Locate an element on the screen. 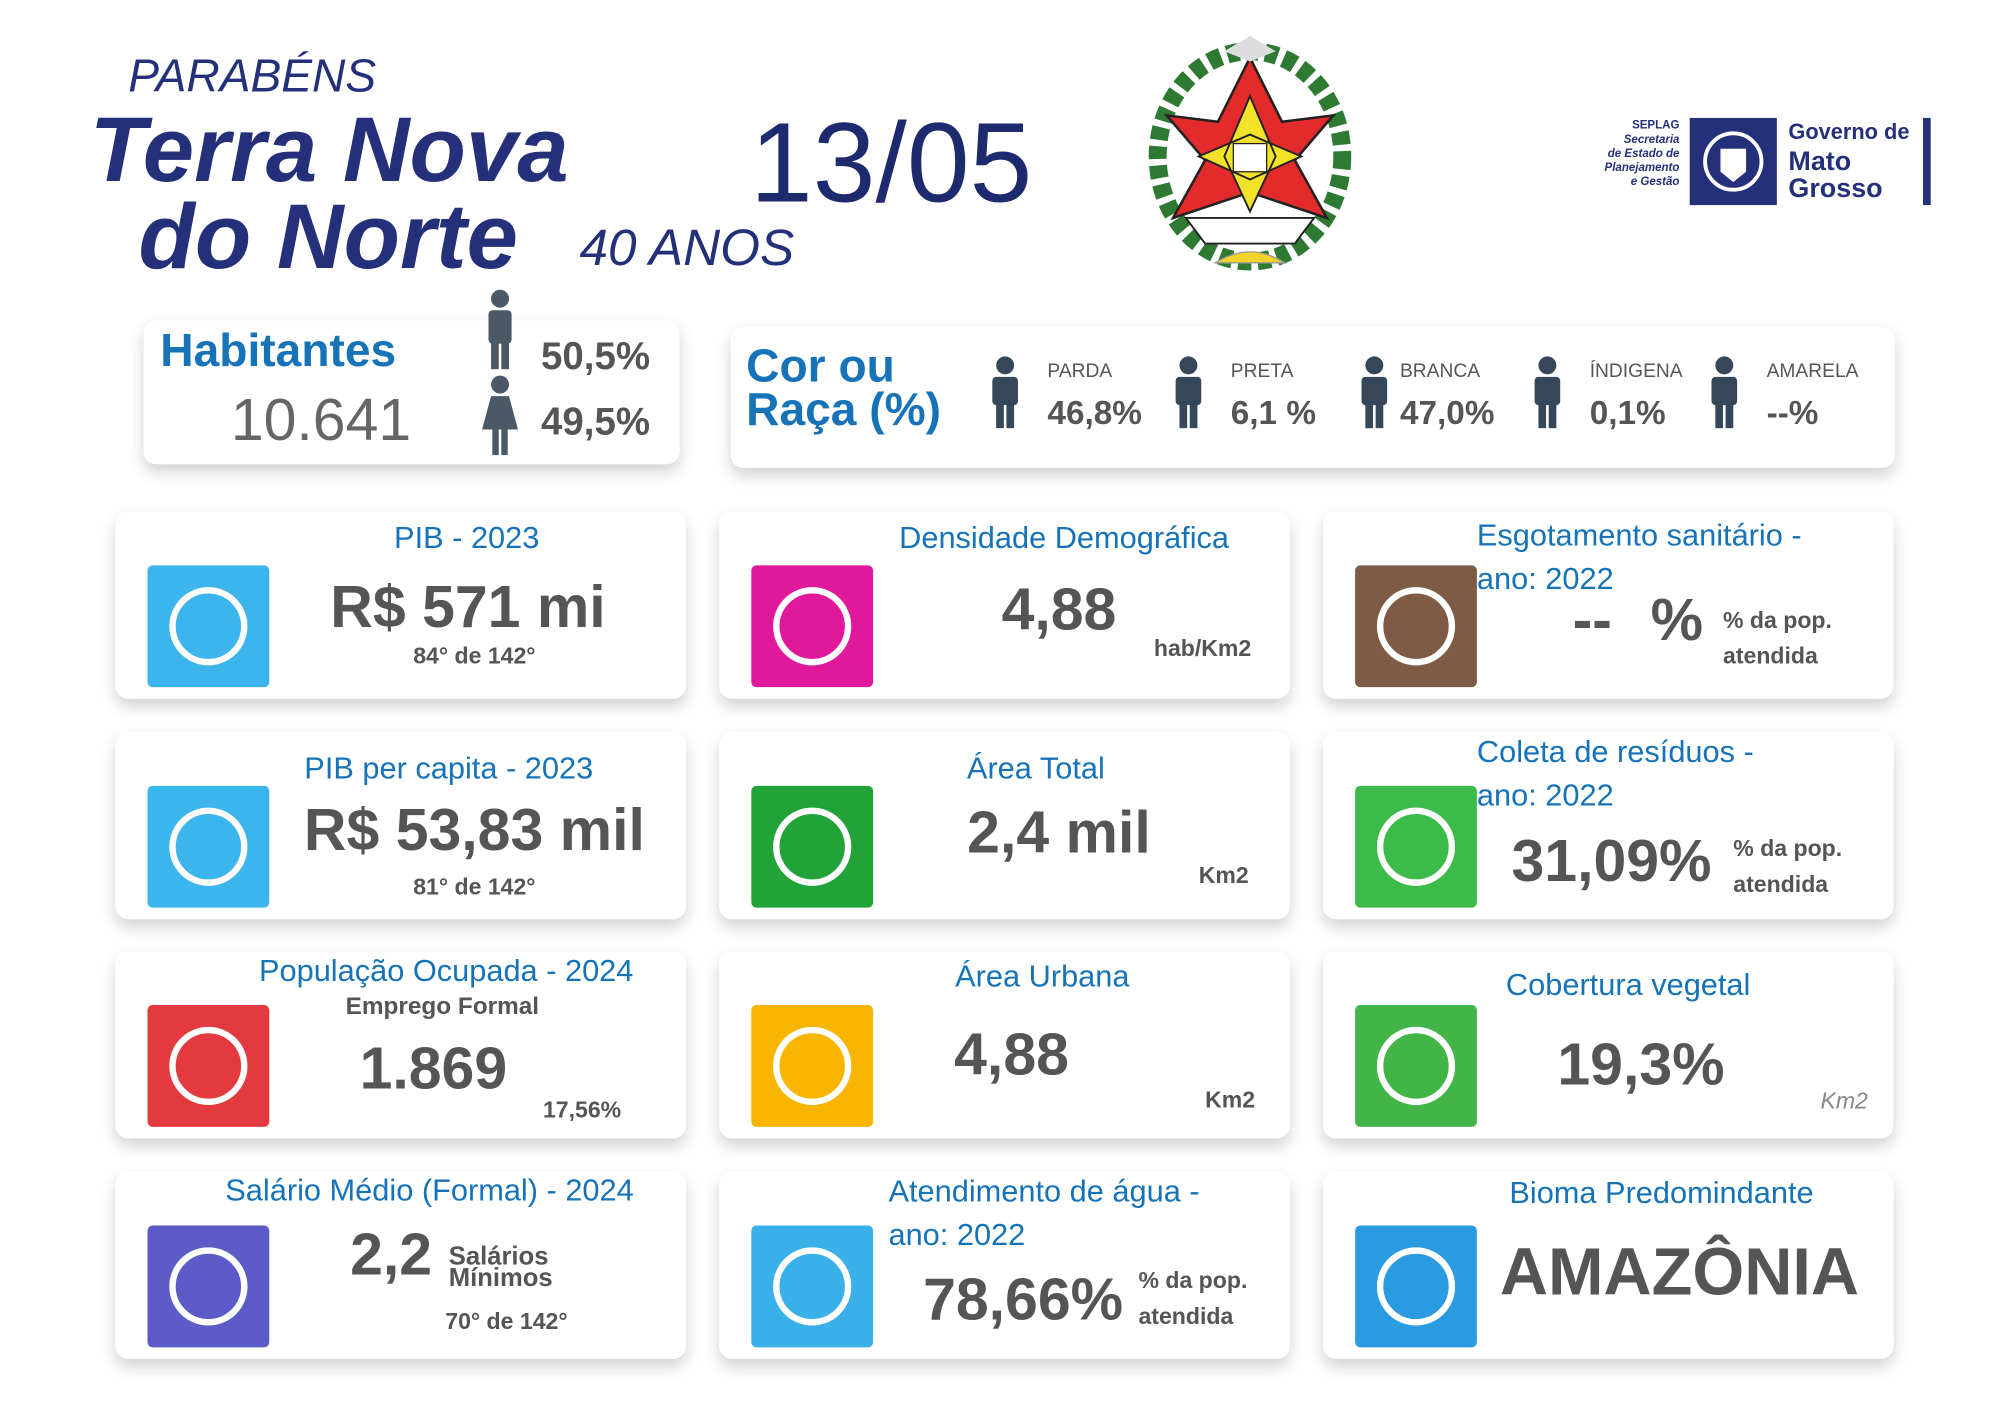 The width and height of the screenshot is (2000, 1414). indicator-card: PIB - 2023 R$ 571 mi 84° de 142° is located at coordinates (400, 605).